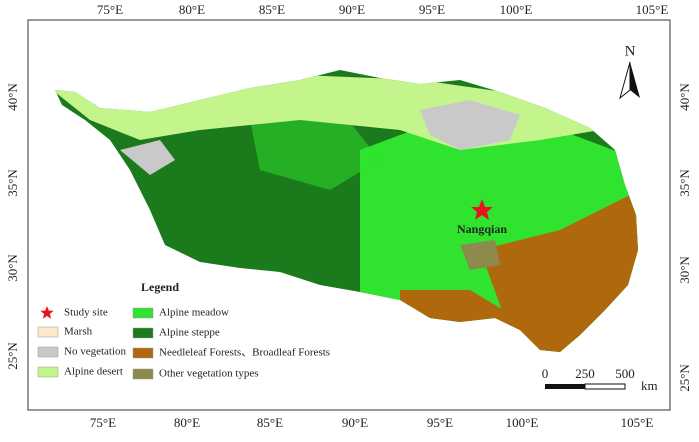 The height and width of the screenshot is (442, 699). I want to click on scale-tick: 0, so click(545, 373).